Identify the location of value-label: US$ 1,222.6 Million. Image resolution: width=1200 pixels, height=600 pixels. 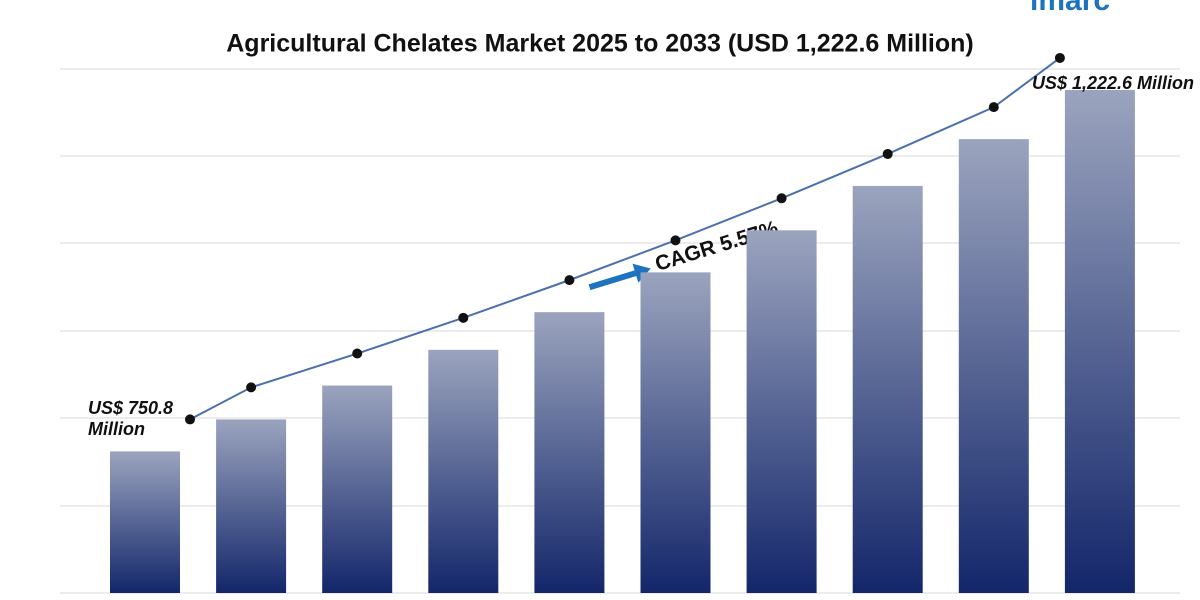
(1112, 83).